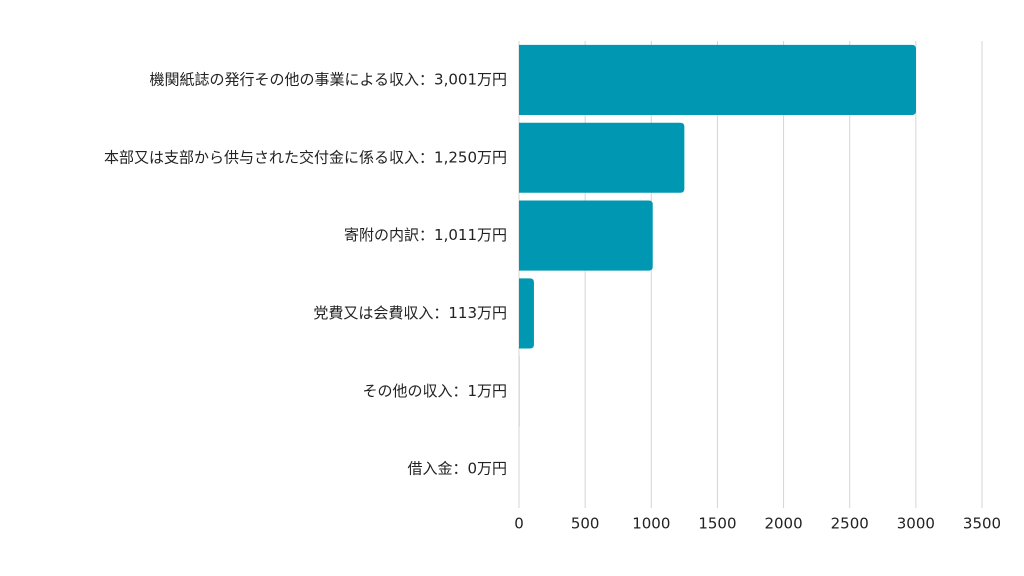 This screenshot has width=1024, height=576. What do you see at coordinates (850, 524) in the screenshot?
I see `x-tick-label: 2500` at bounding box center [850, 524].